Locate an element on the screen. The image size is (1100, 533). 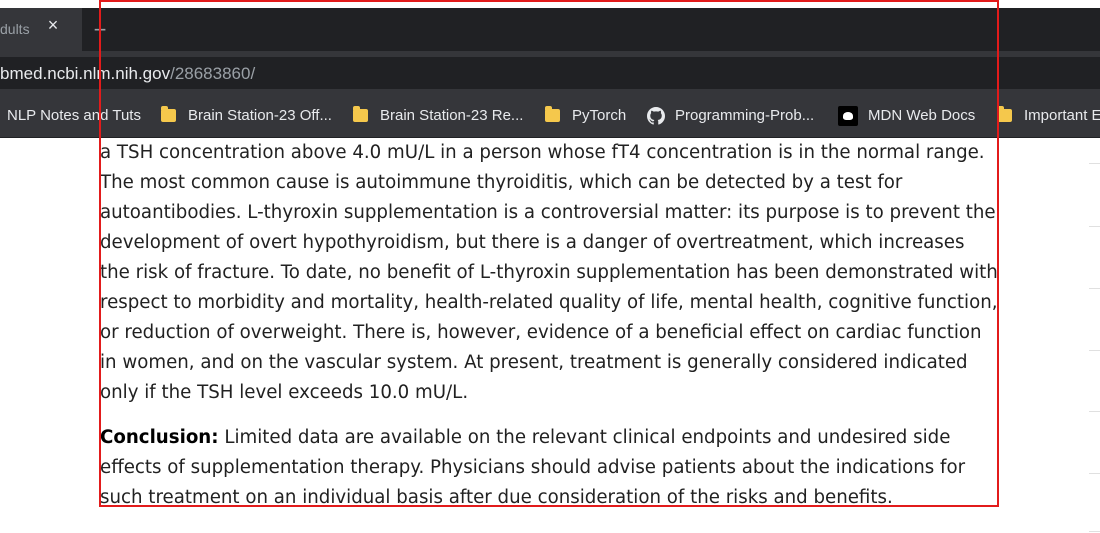
bookmark-label: Important E is located at coordinates (1062, 115).